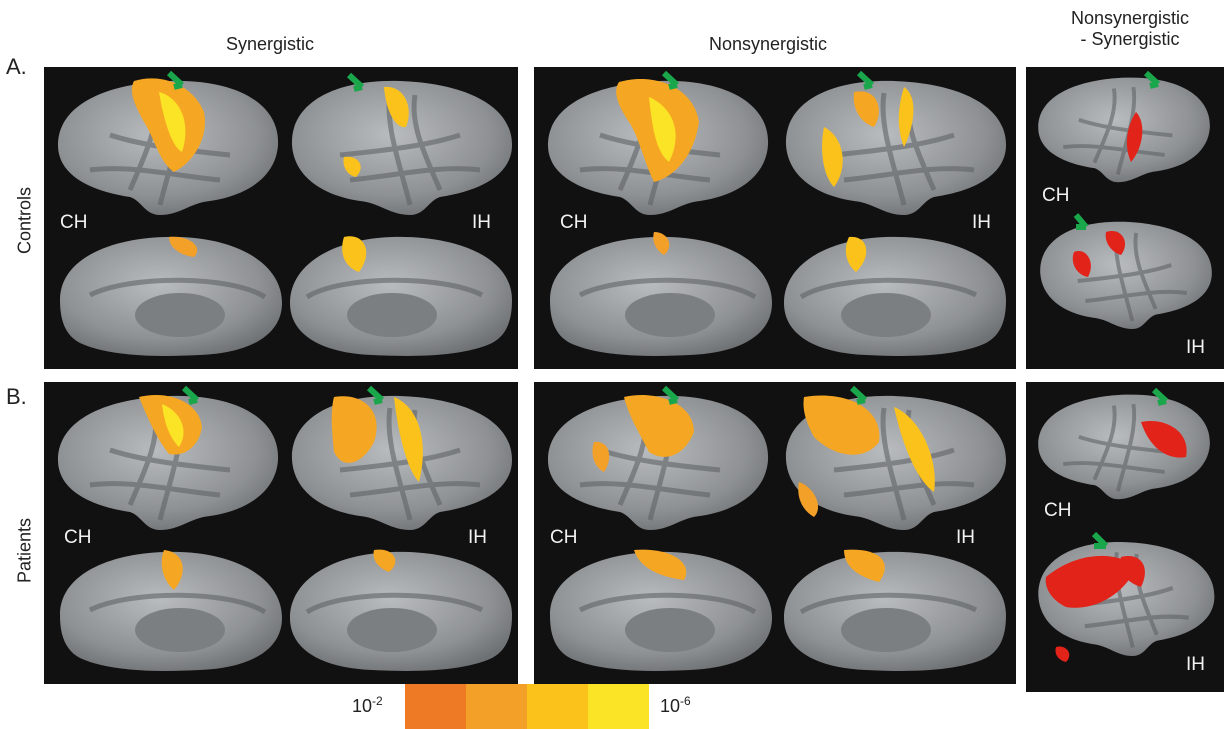  What do you see at coordinates (768, 44) in the screenshot?
I see `column-header-nonsynergistic: Nonsynergistic` at bounding box center [768, 44].